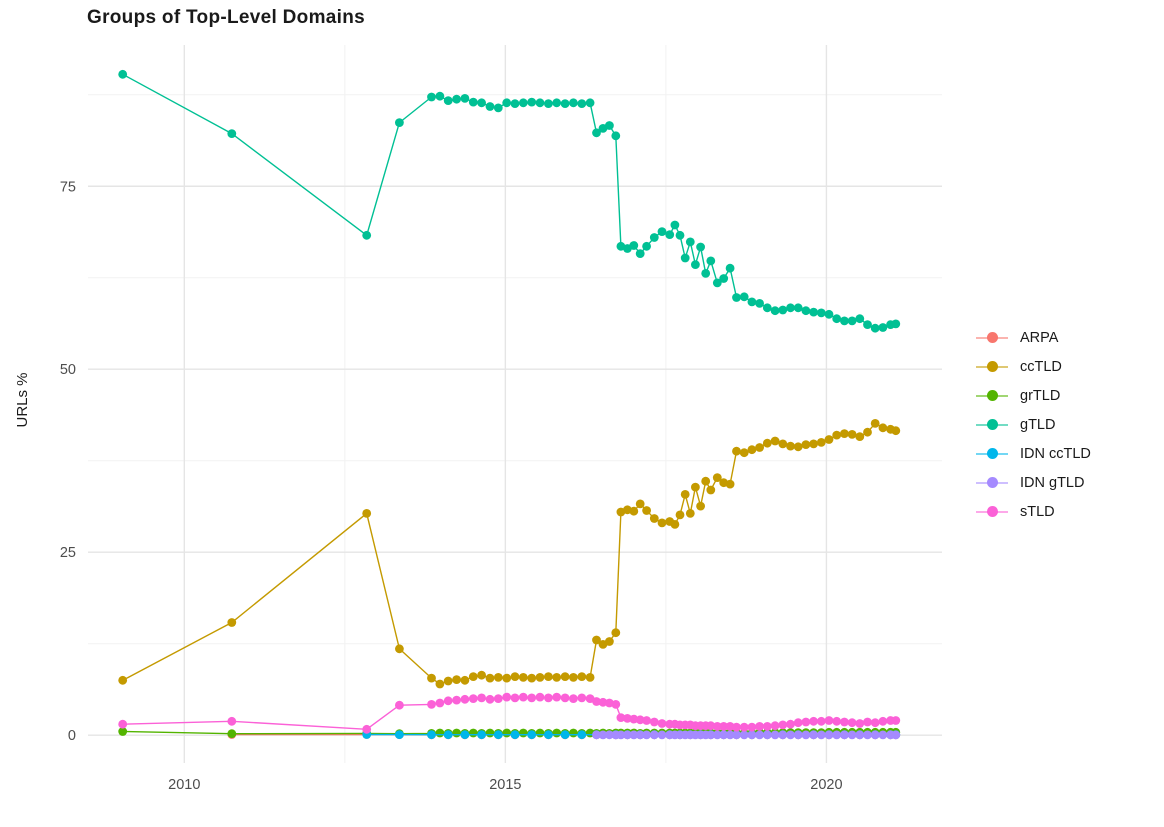 The width and height of the screenshot is (1164, 827). I want to click on y-tick-label: 0, so click(72, 736).